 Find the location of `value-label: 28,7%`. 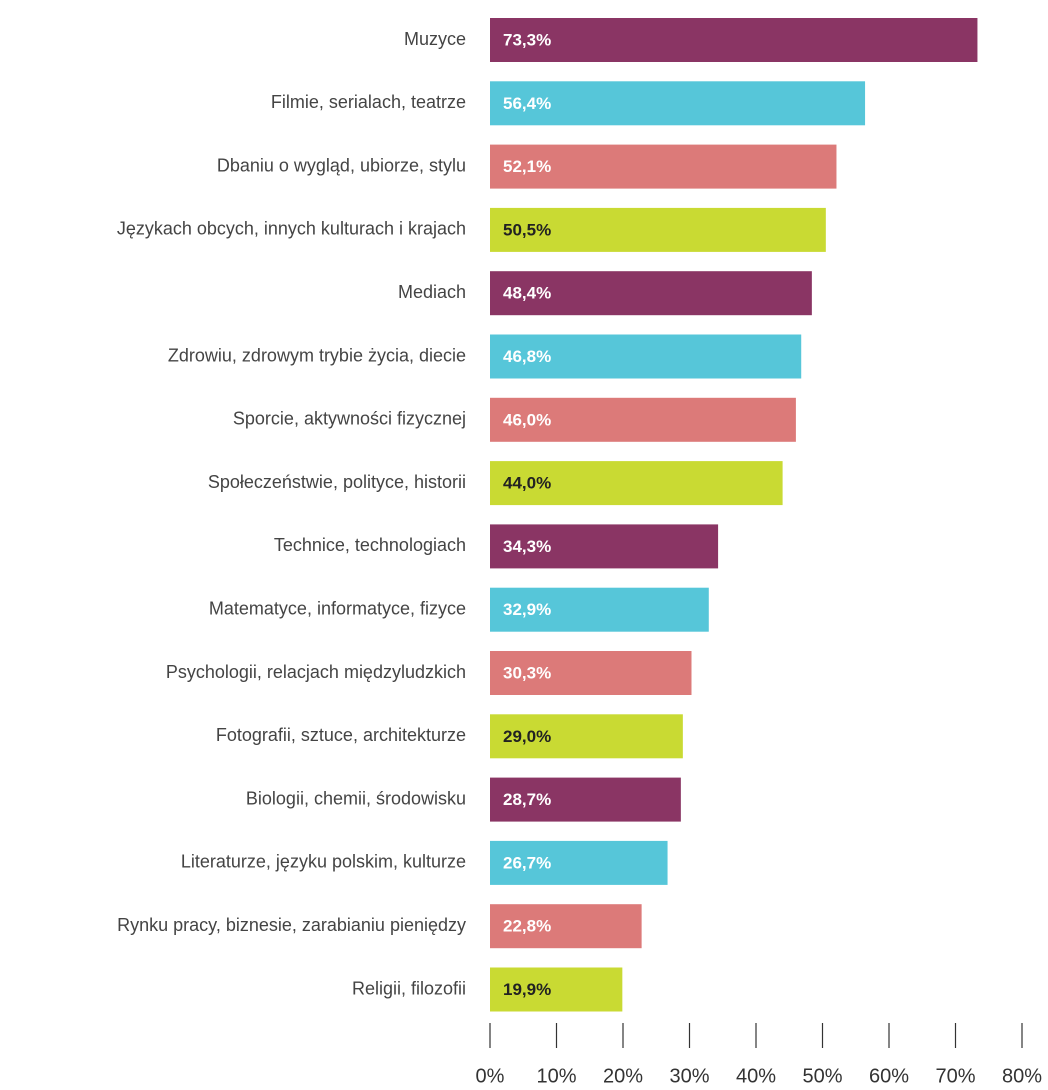

value-label: 28,7% is located at coordinates (527, 799).